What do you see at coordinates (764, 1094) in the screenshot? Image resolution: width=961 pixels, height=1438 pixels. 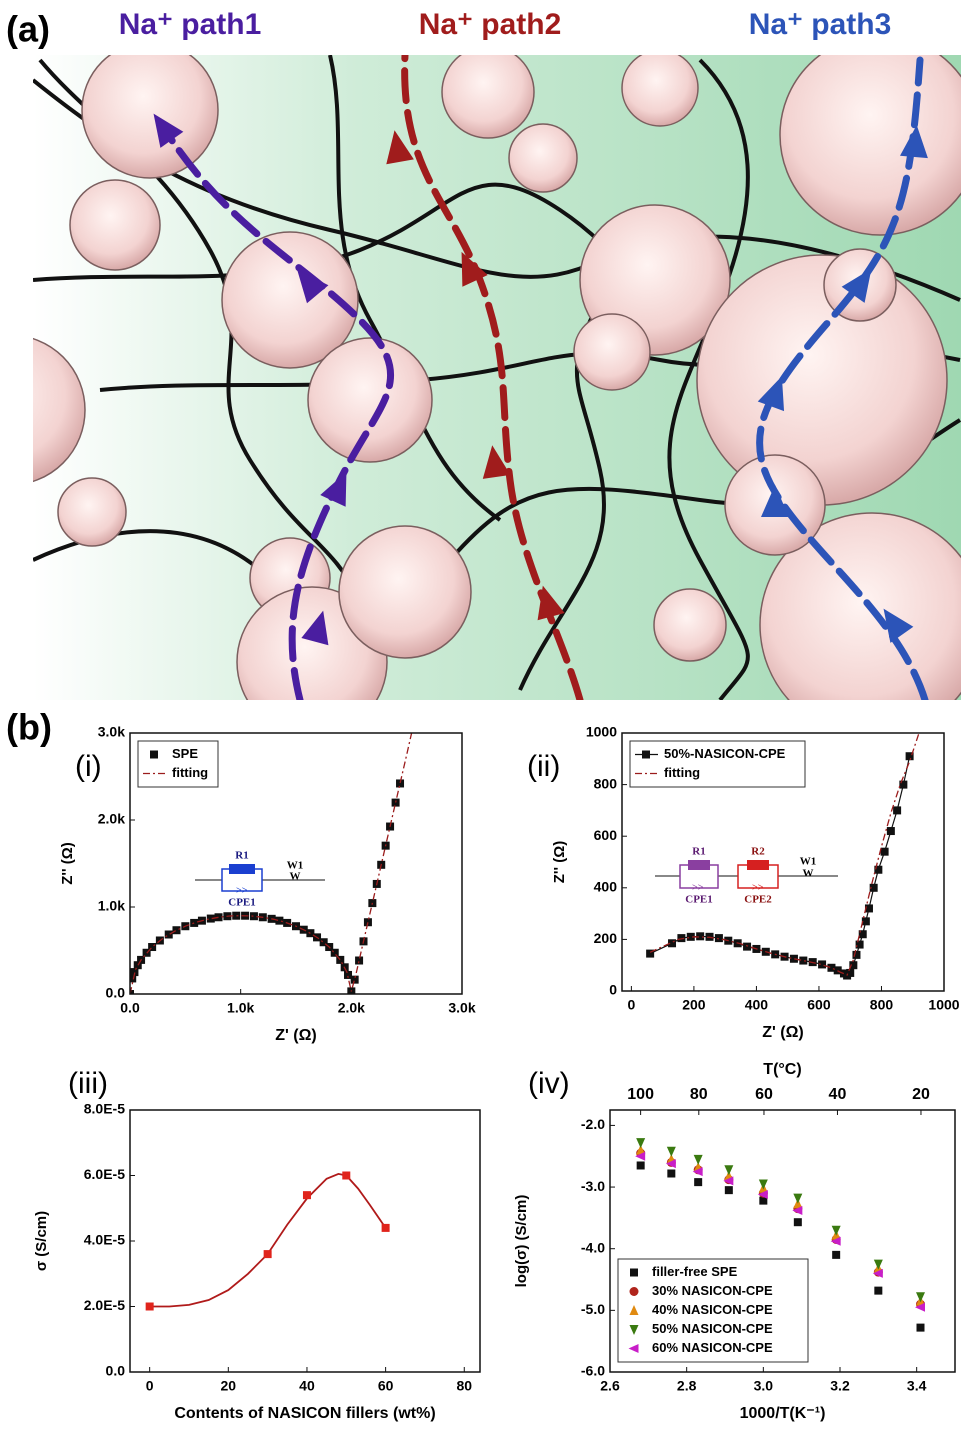 I see `x2-tick-label: 60` at bounding box center [764, 1094].